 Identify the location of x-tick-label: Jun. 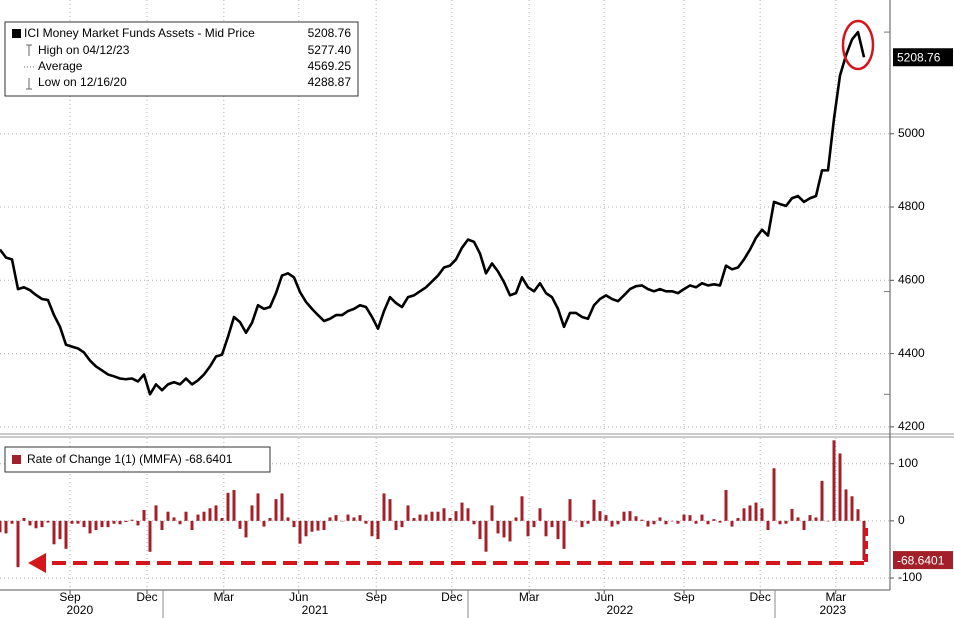
(298, 597).